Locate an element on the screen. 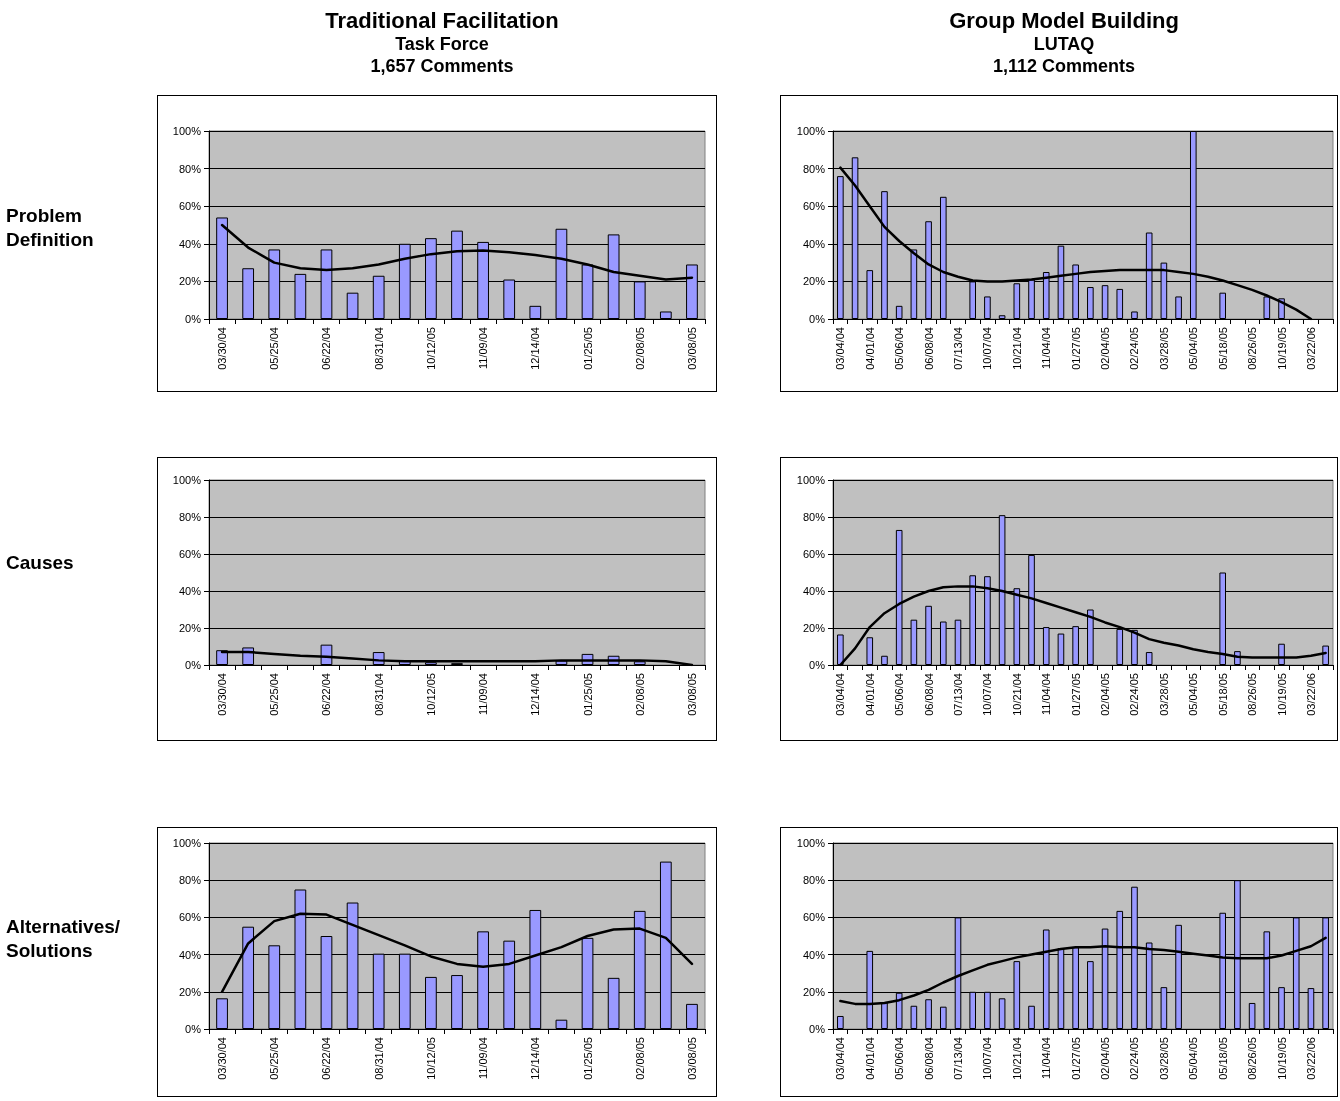 This screenshot has height=1101, width=1340. y-axis-title: Alternatives/ Solutions is located at coordinates (66, 938).